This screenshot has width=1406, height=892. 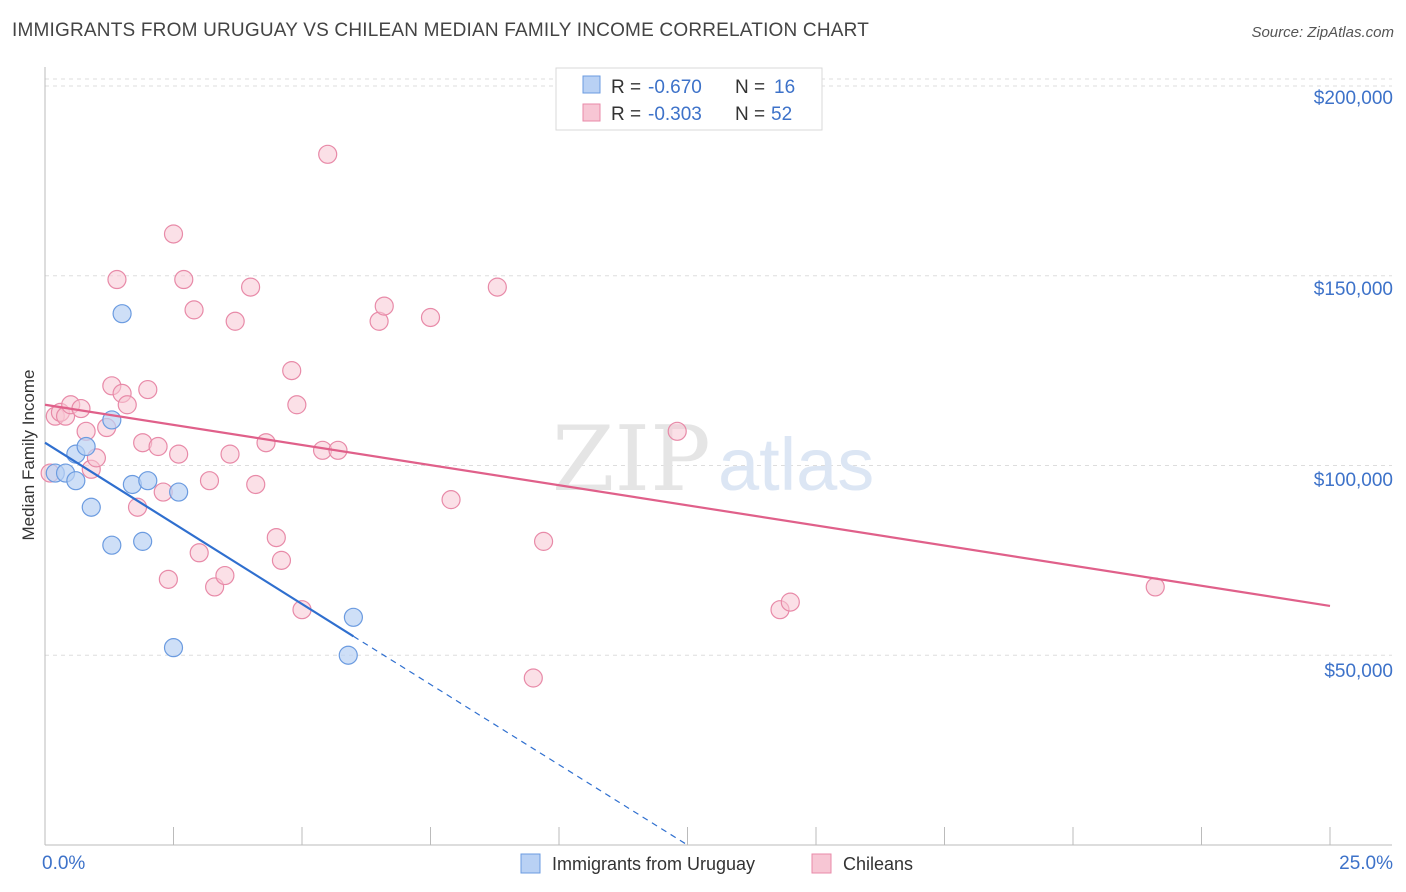 I want to click on y-tick-label-100000: $100,000, so click(x=1353, y=480).